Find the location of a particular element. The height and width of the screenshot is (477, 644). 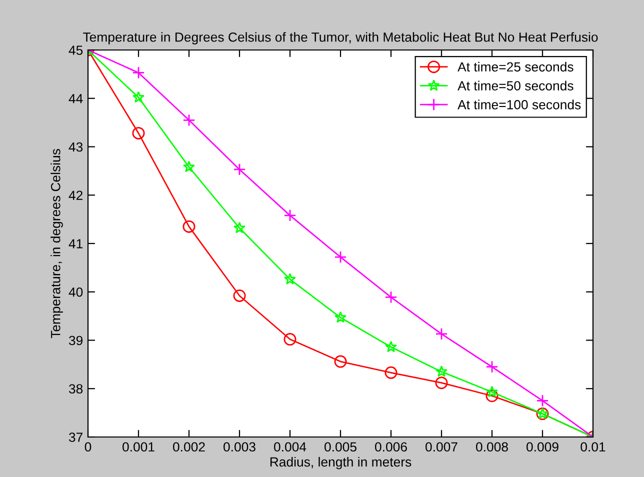

x-tick-label: 0.005 is located at coordinates (340, 447).